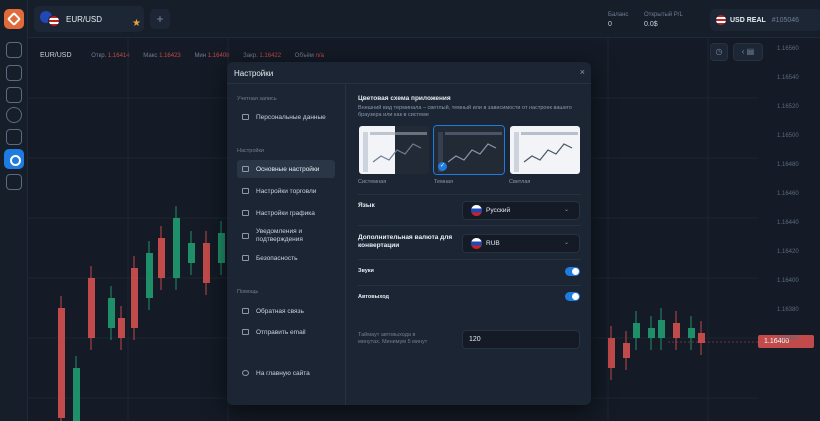  What do you see at coordinates (748, 52) in the screenshot?
I see `chart-tools-button: ‹ ▤` at bounding box center [748, 52].